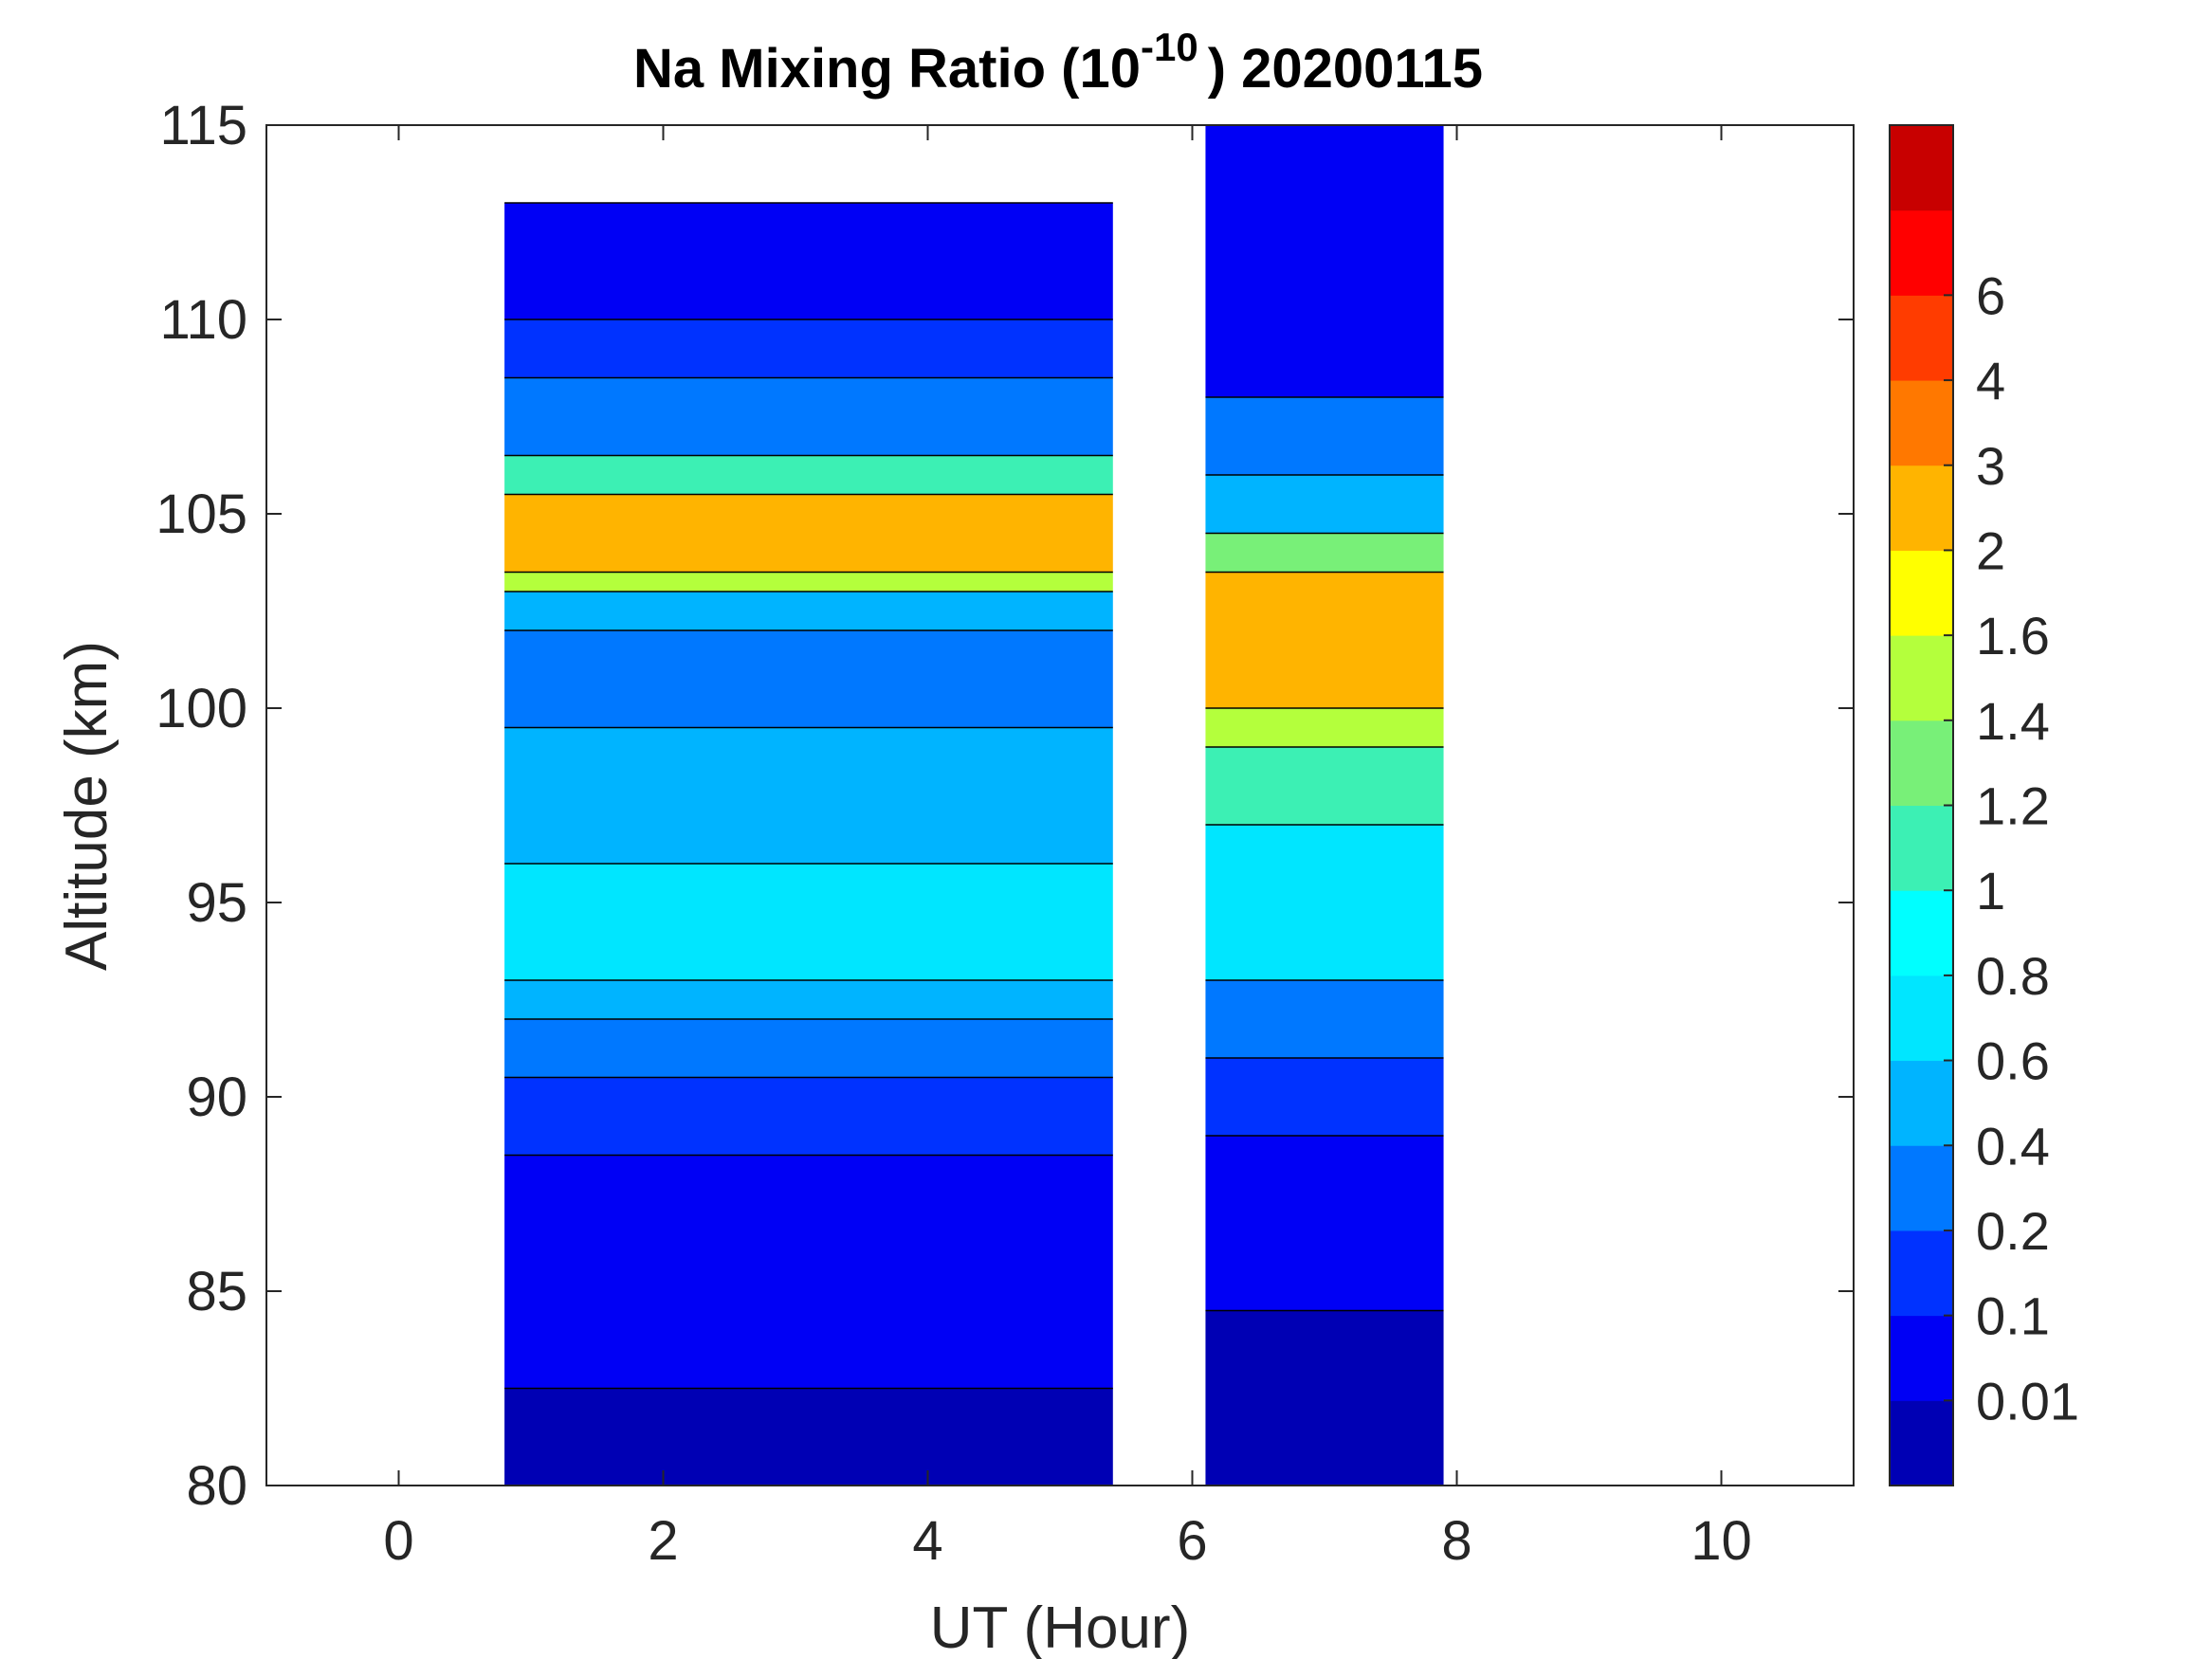 The height and width of the screenshot is (1659, 2212). What do you see at coordinates (1060, 1627) in the screenshot?
I see `x-axis-title: UT (Hour)` at bounding box center [1060, 1627].